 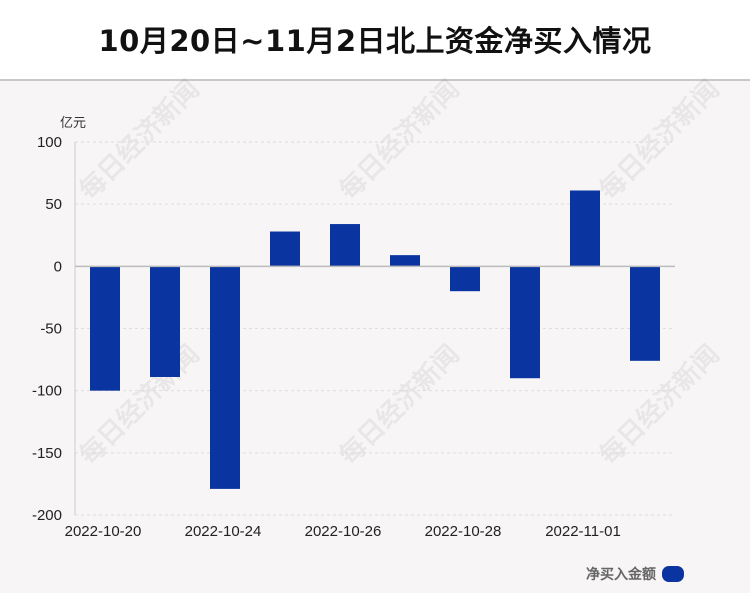 What do you see at coordinates (47, 391) in the screenshot?
I see `y-tick-label: -100` at bounding box center [47, 391].